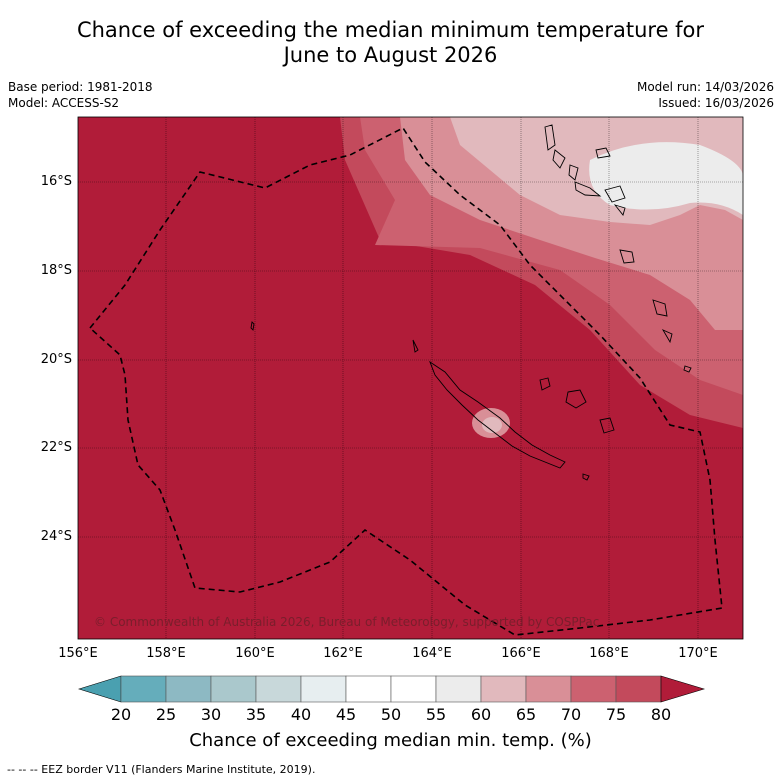 This screenshot has height=781, width=781. Describe the element at coordinates (56, 447) in the screenshot. I see `lat-tick-22s: 22°S` at that location.